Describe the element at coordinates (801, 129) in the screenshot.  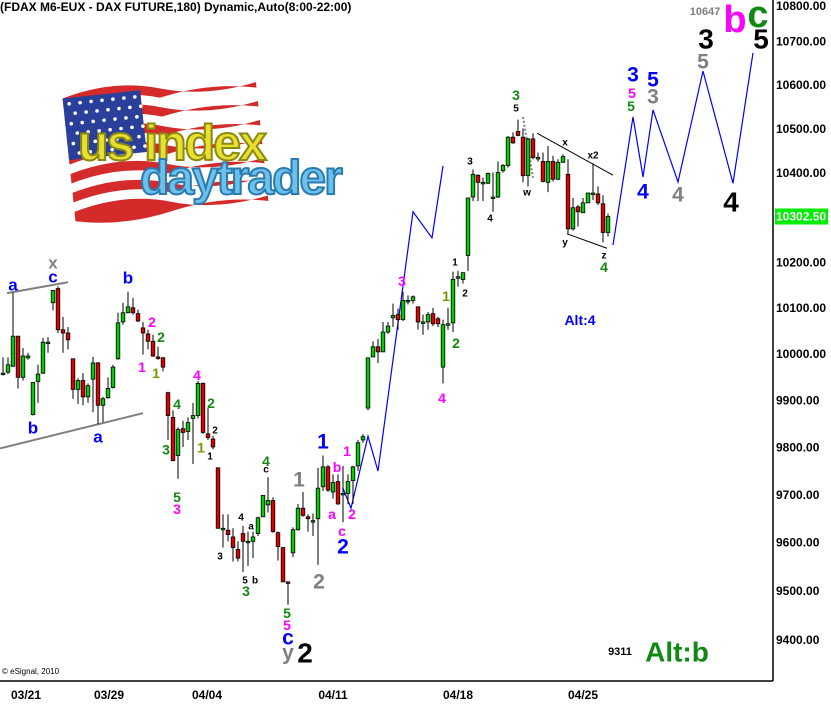
I see `y-tick-label: 10500.00` at that location.